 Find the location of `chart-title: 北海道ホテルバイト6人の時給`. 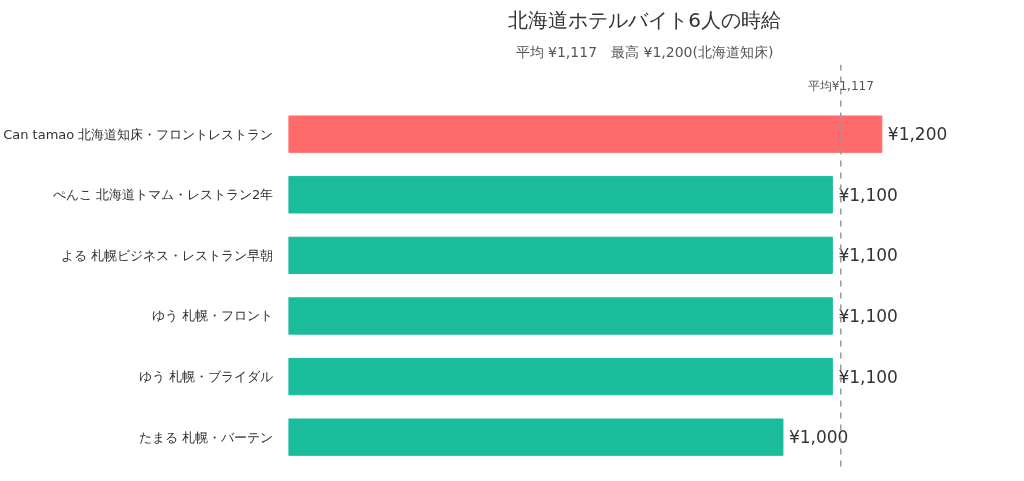

chart-title: 北海道ホテルバイト6人の時給 is located at coordinates (644, 19).